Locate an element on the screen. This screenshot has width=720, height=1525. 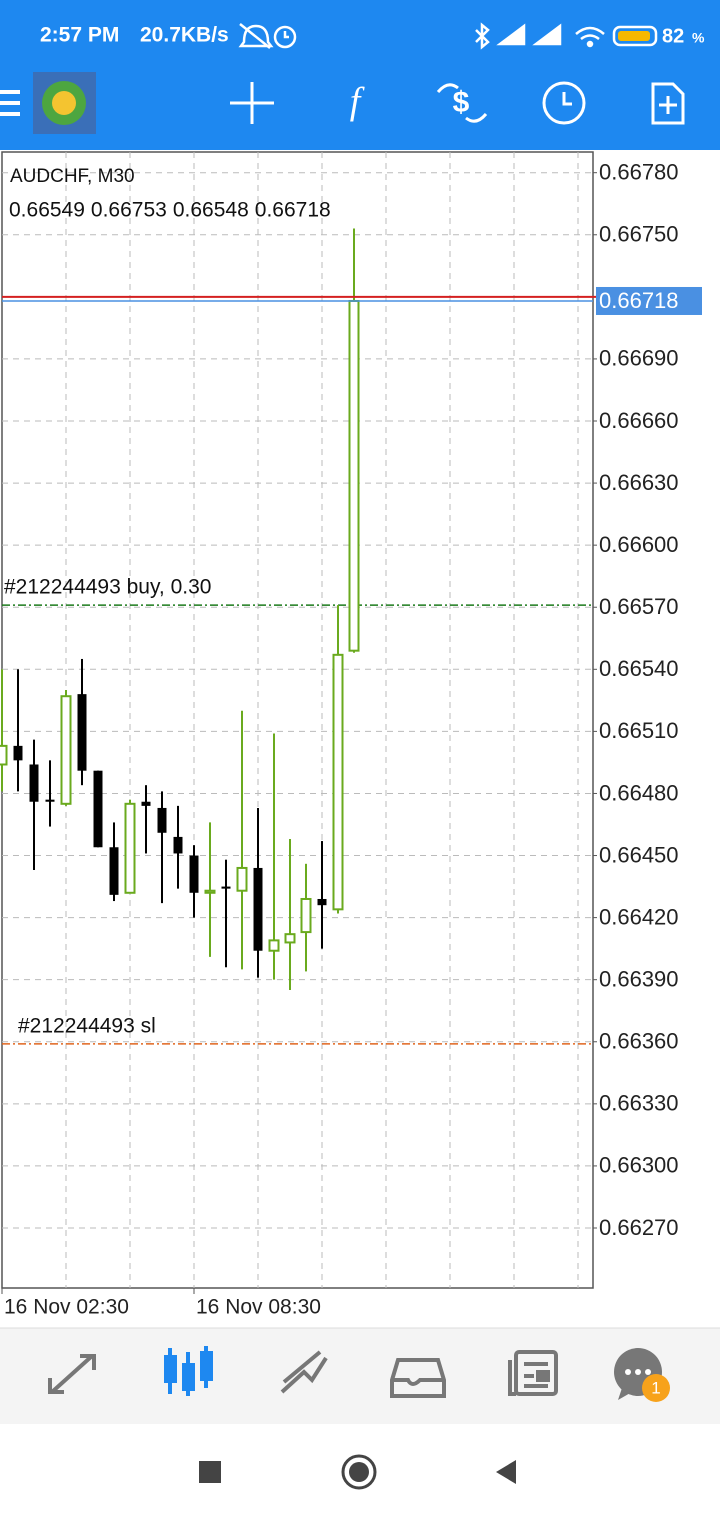
y-tick-label: 0.66480 is located at coordinates (639, 792).